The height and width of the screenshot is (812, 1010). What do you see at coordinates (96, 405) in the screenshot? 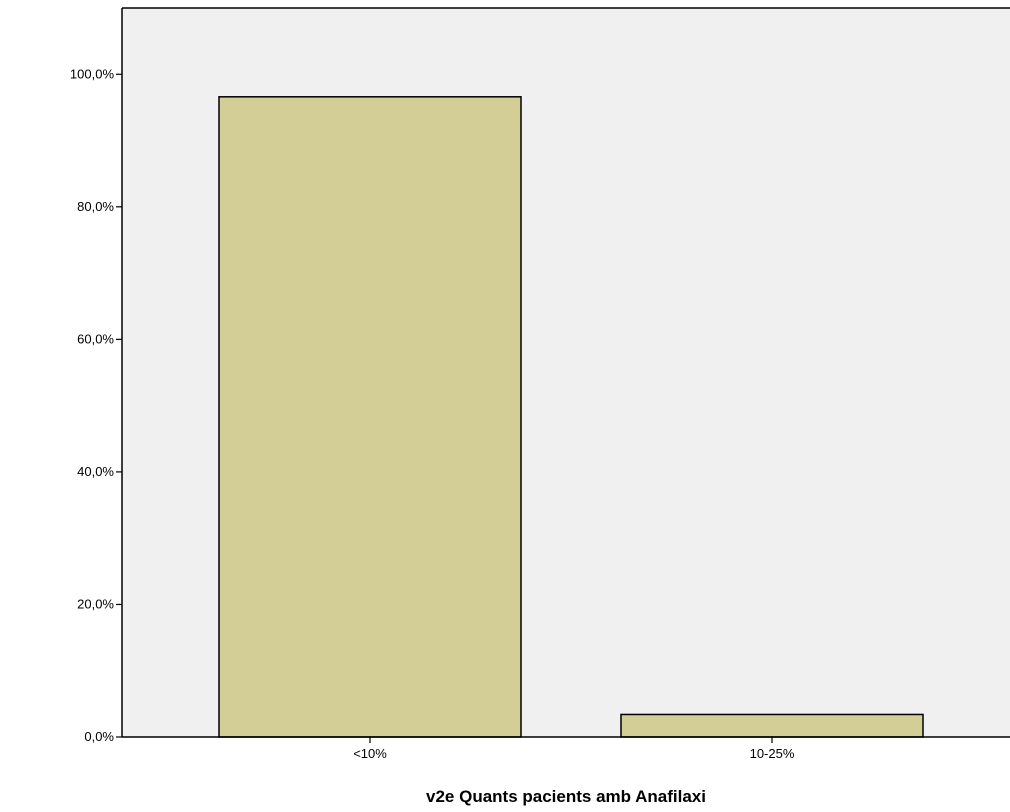
I see `y-ticks-group: 0,0% 20,0% 40,0% 60,0% 80,0% 100,0%` at bounding box center [96, 405].